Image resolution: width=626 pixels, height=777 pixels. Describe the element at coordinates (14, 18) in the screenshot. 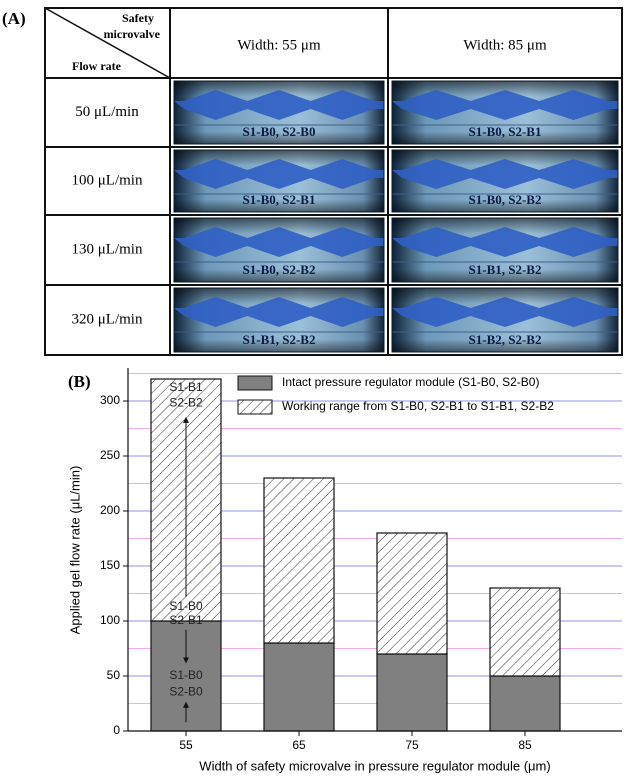

I see `panel-label: (A)` at that location.